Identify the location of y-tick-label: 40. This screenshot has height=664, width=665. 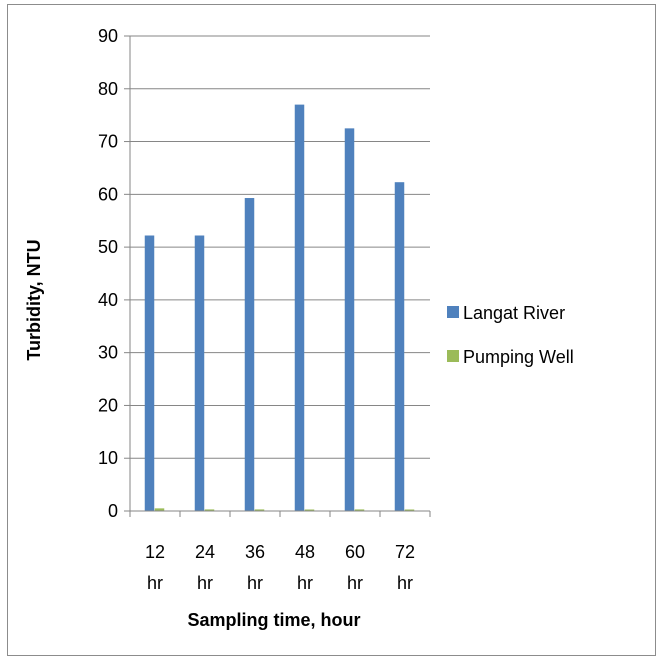
(108, 300).